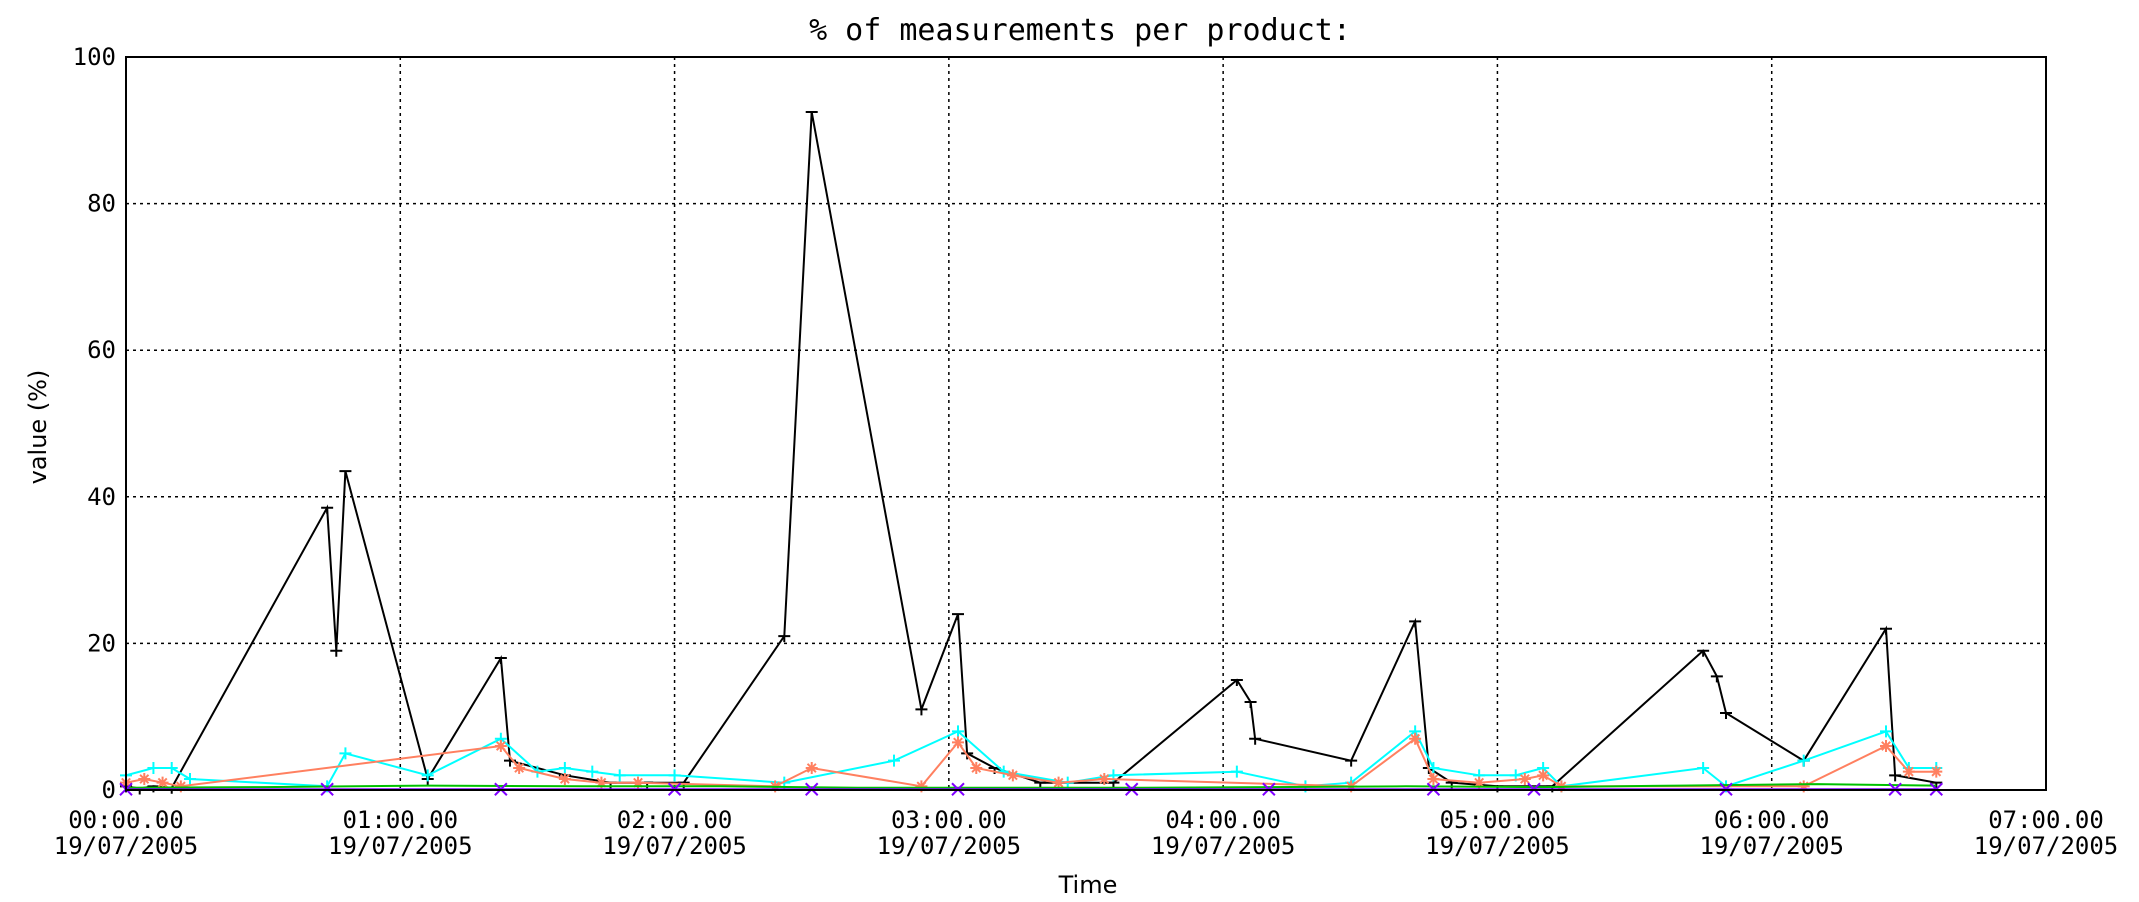  What do you see at coordinates (94, 57) in the screenshot?
I see `y-tick-label: 100` at bounding box center [94, 57].